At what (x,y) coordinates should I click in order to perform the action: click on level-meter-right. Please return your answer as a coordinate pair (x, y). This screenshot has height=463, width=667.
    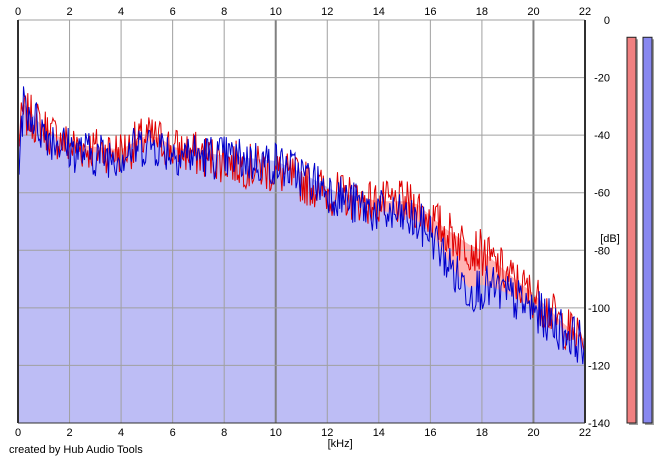
    Looking at the image, I should click on (647, 230).